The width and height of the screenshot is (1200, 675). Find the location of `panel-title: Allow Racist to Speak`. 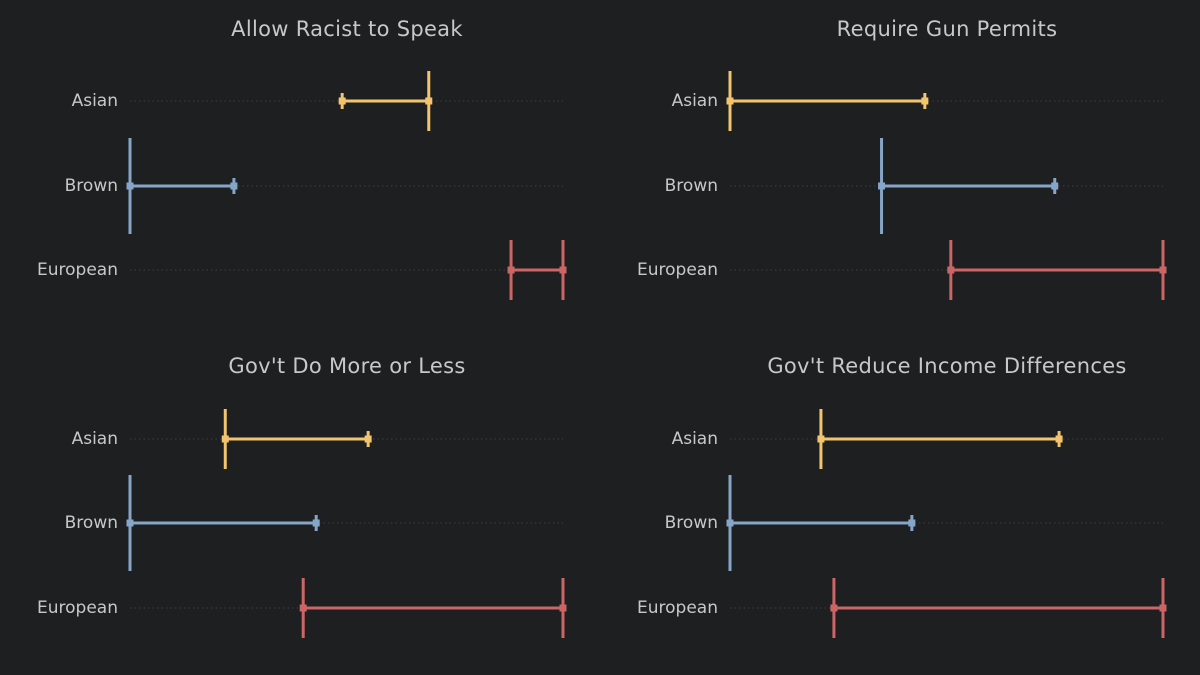

panel-title: Allow Racist to Speak is located at coordinates (347, 29).